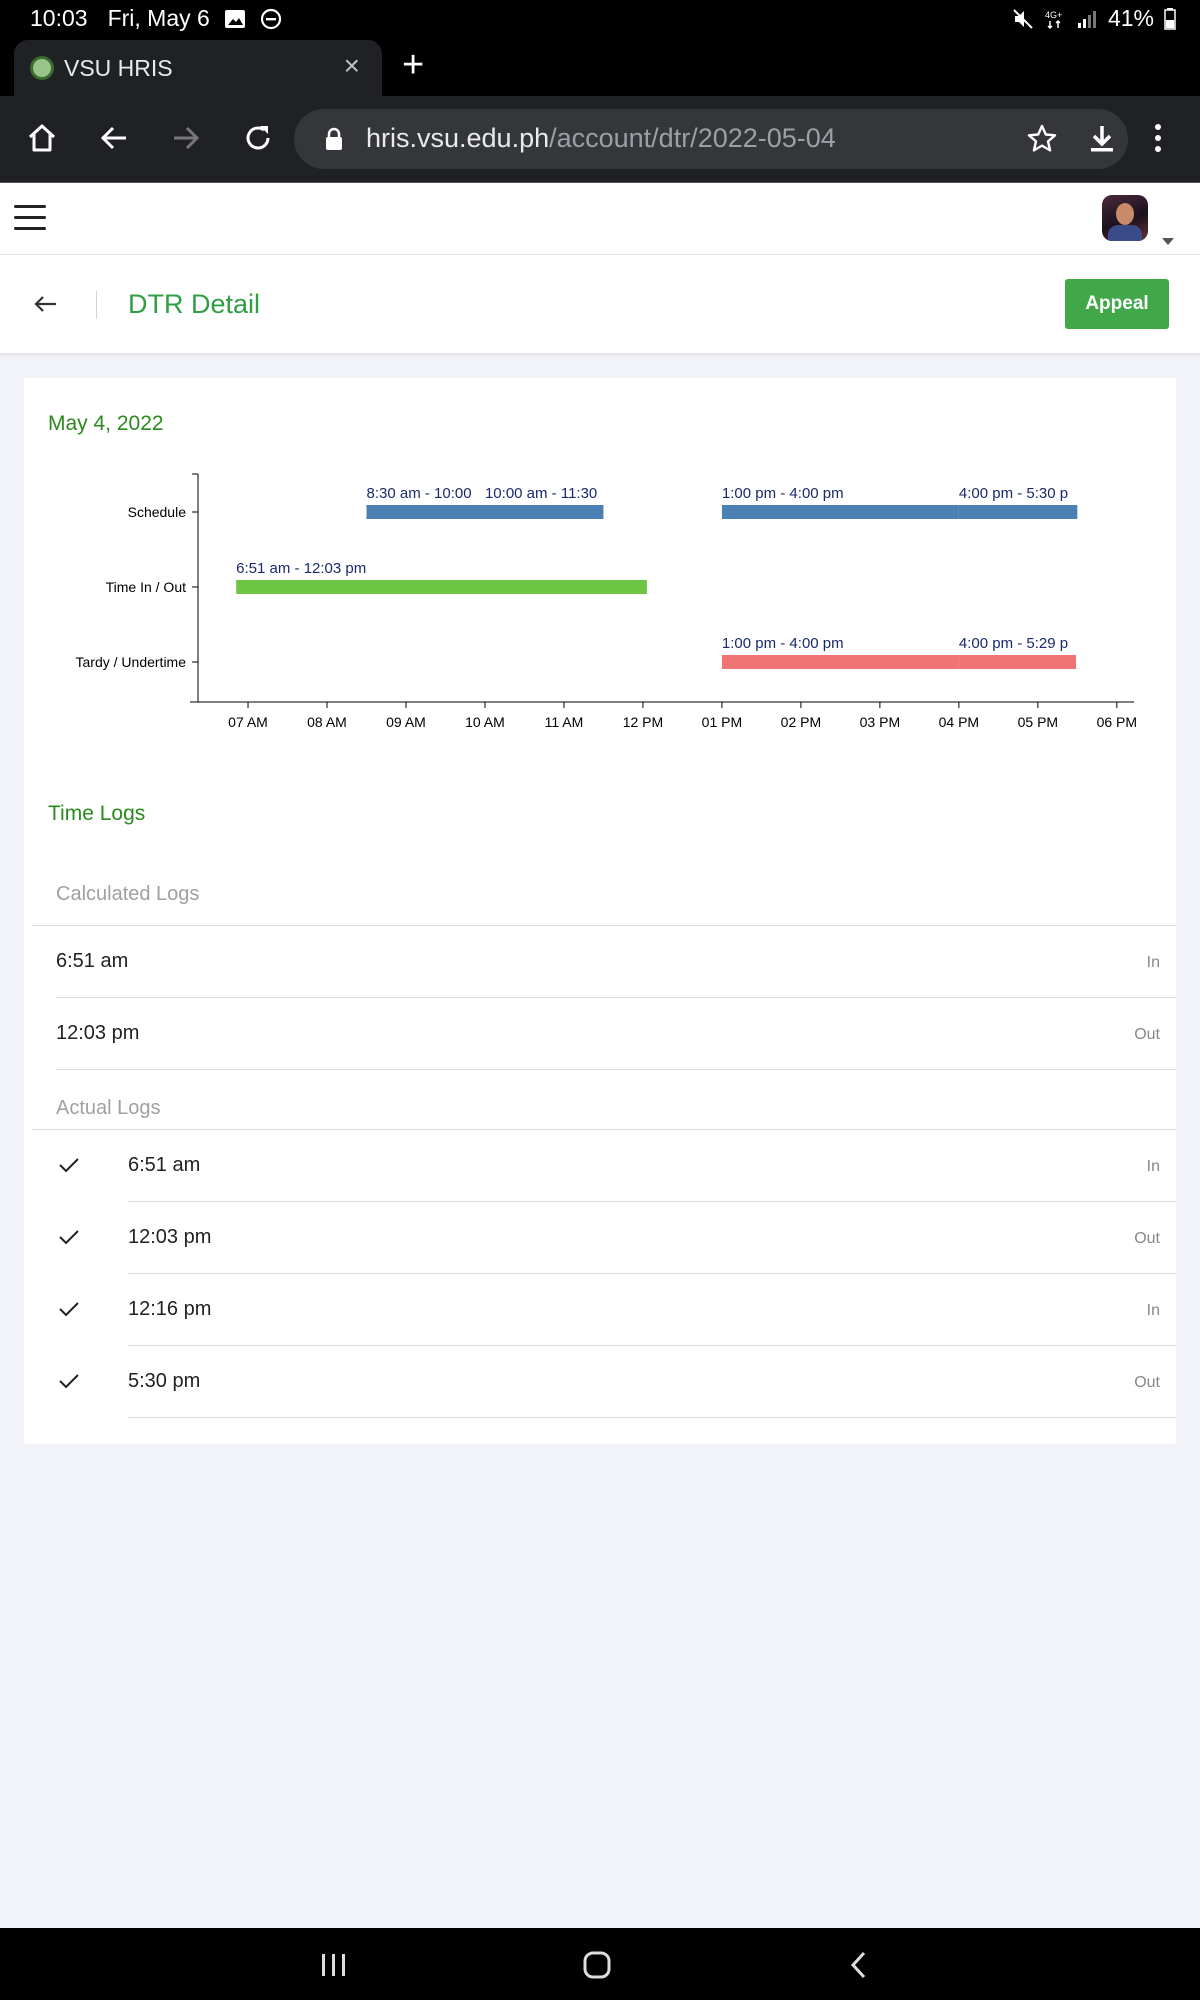  Describe the element at coordinates (96, 305) in the screenshot. I see `header-divider` at that location.